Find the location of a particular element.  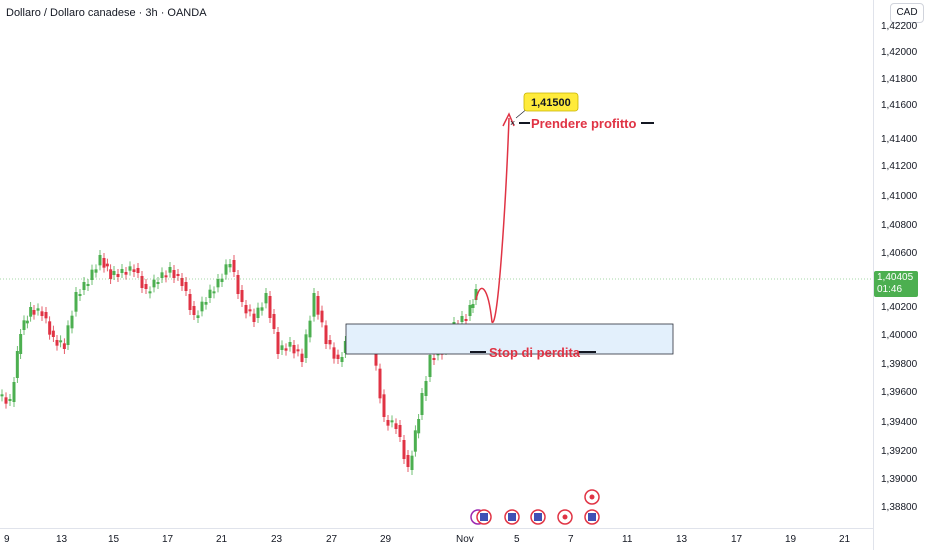

time-tick-label: 15 is located at coordinates (114, 539).